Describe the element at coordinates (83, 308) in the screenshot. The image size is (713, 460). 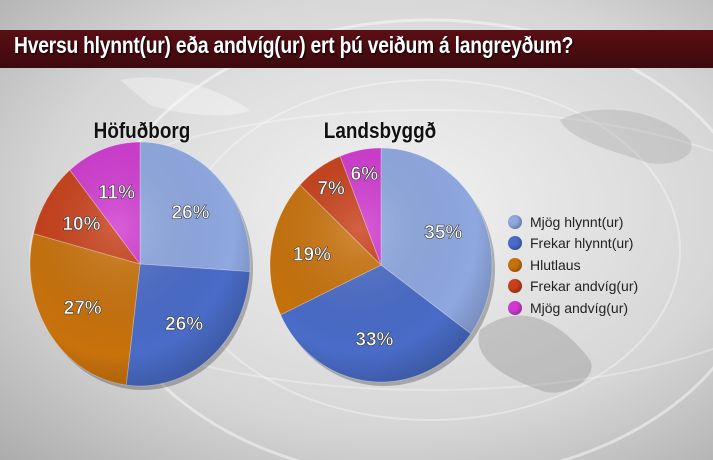
I see `pie-slice-label: 27%` at that location.